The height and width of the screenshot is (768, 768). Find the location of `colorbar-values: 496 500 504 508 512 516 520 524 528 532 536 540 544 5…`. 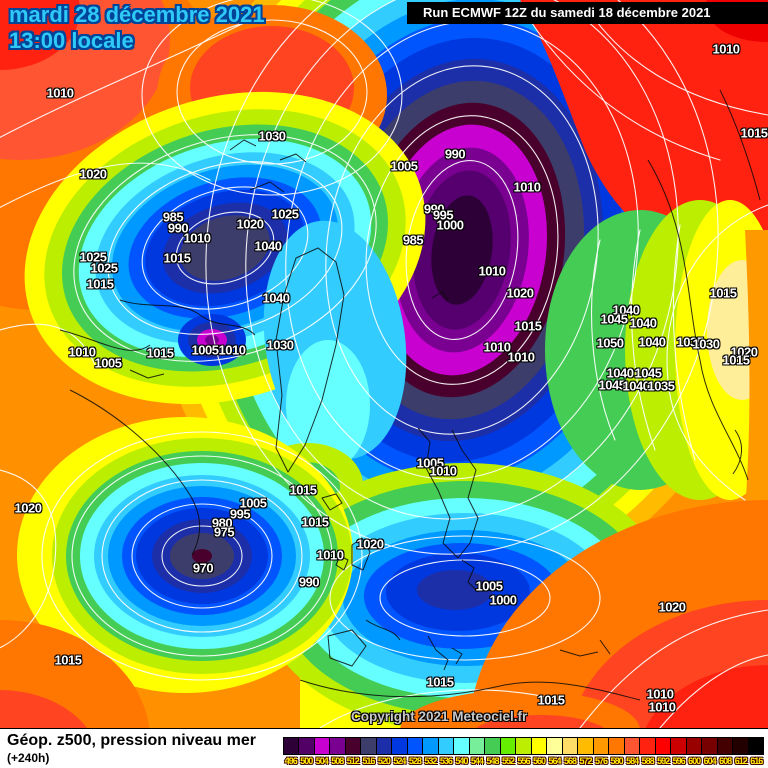

colorbar-values: 496 500 504 508 512 516 520 524 528 532 536 540 544 5… is located at coordinates (523, 761).